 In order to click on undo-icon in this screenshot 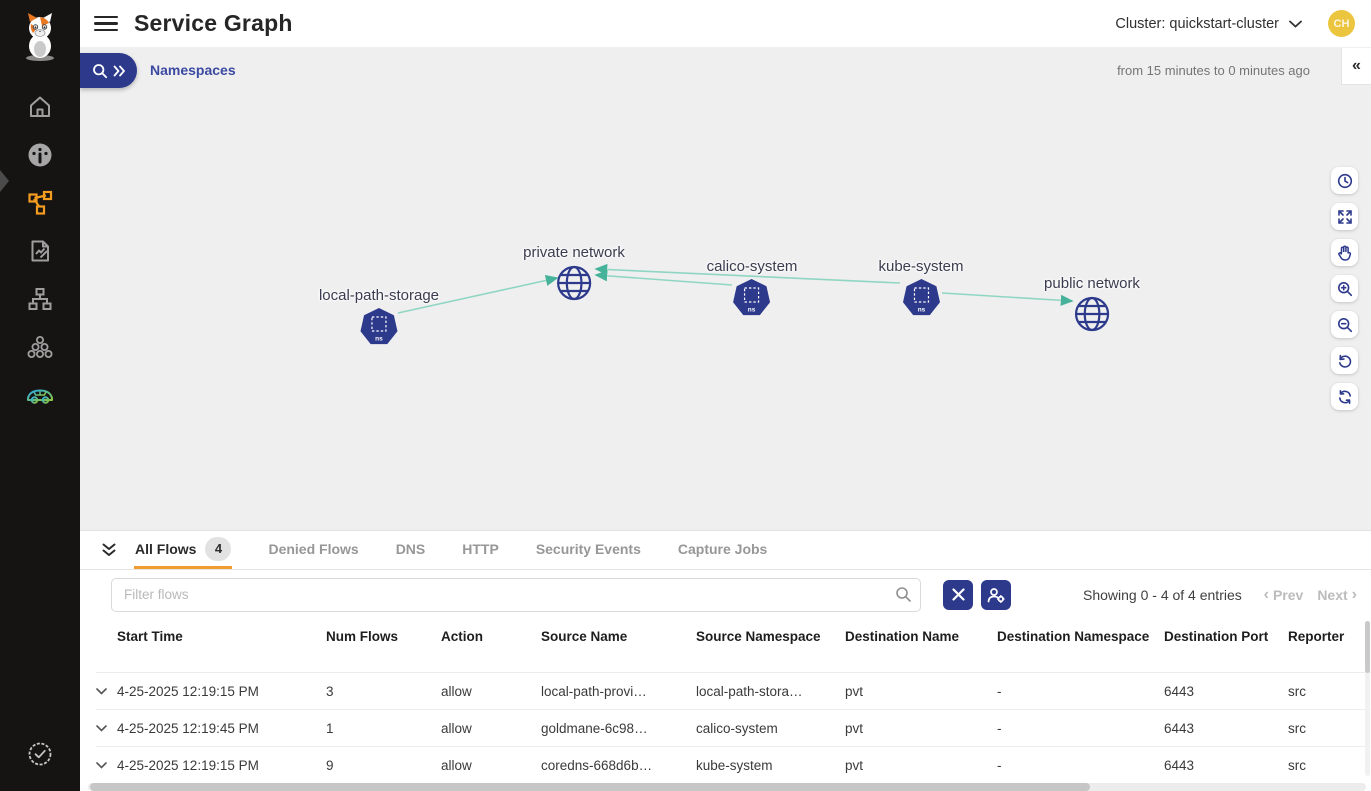, I will do `click(1344, 361)`.